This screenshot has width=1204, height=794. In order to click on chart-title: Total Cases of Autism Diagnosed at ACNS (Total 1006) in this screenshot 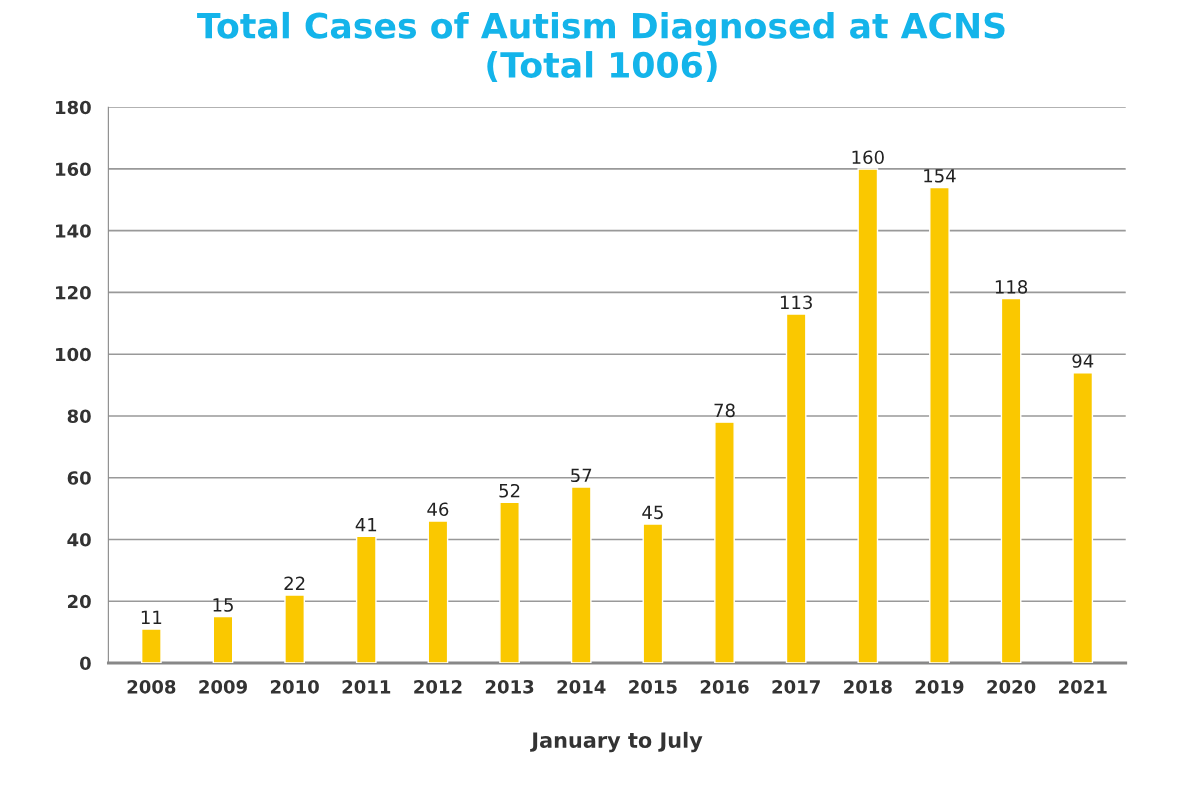, I will do `click(601, 47)`.